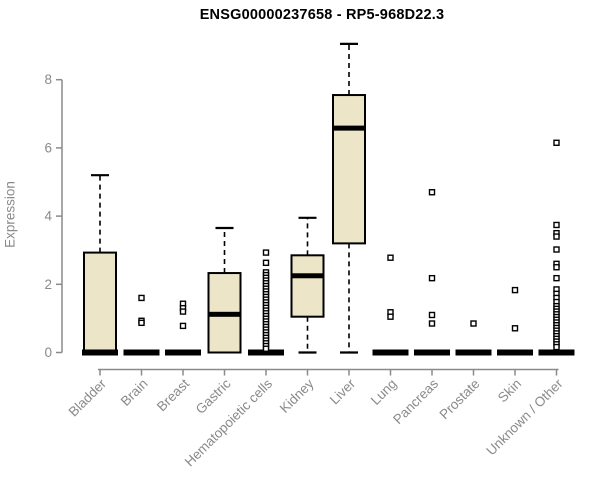 The height and width of the screenshot is (500, 600). I want to click on boxplot-bladder, so click(100, 265).